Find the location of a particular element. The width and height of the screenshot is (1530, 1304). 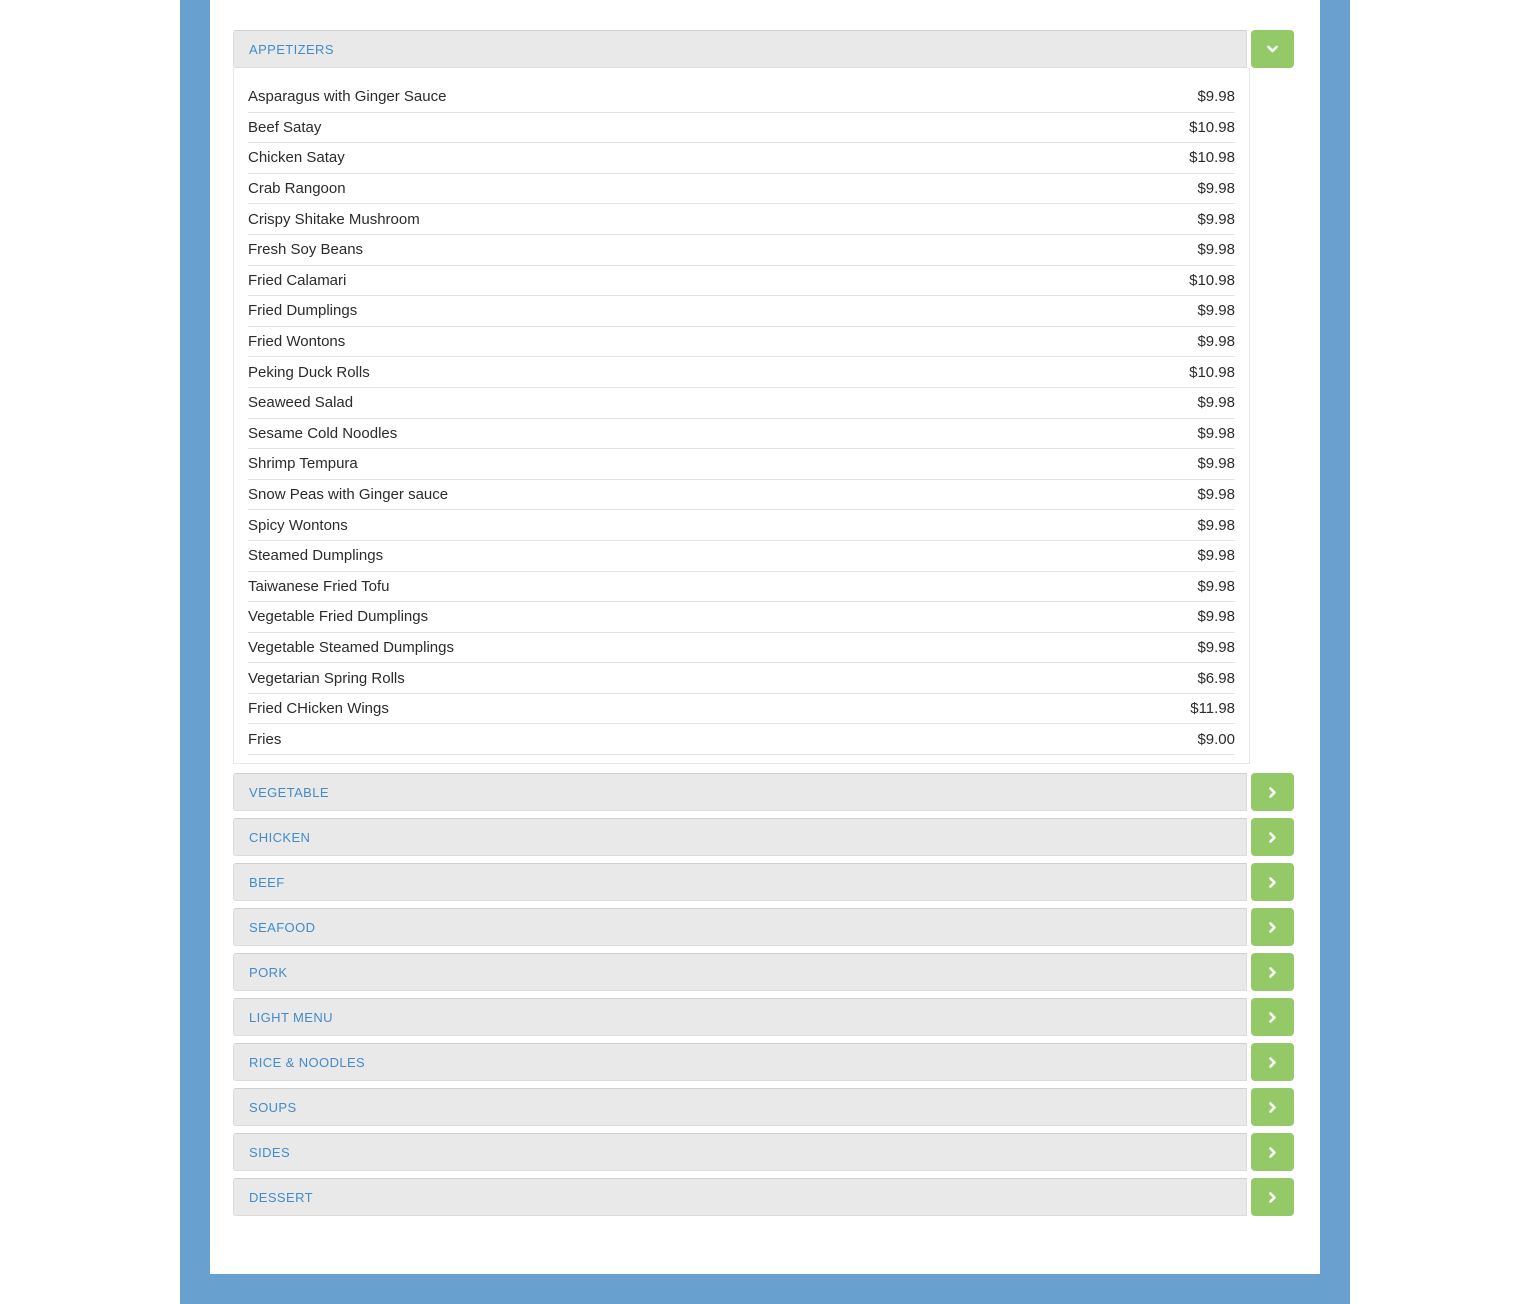

menu-item-row: Chicken Satay $10.98 is located at coordinates (741, 158).